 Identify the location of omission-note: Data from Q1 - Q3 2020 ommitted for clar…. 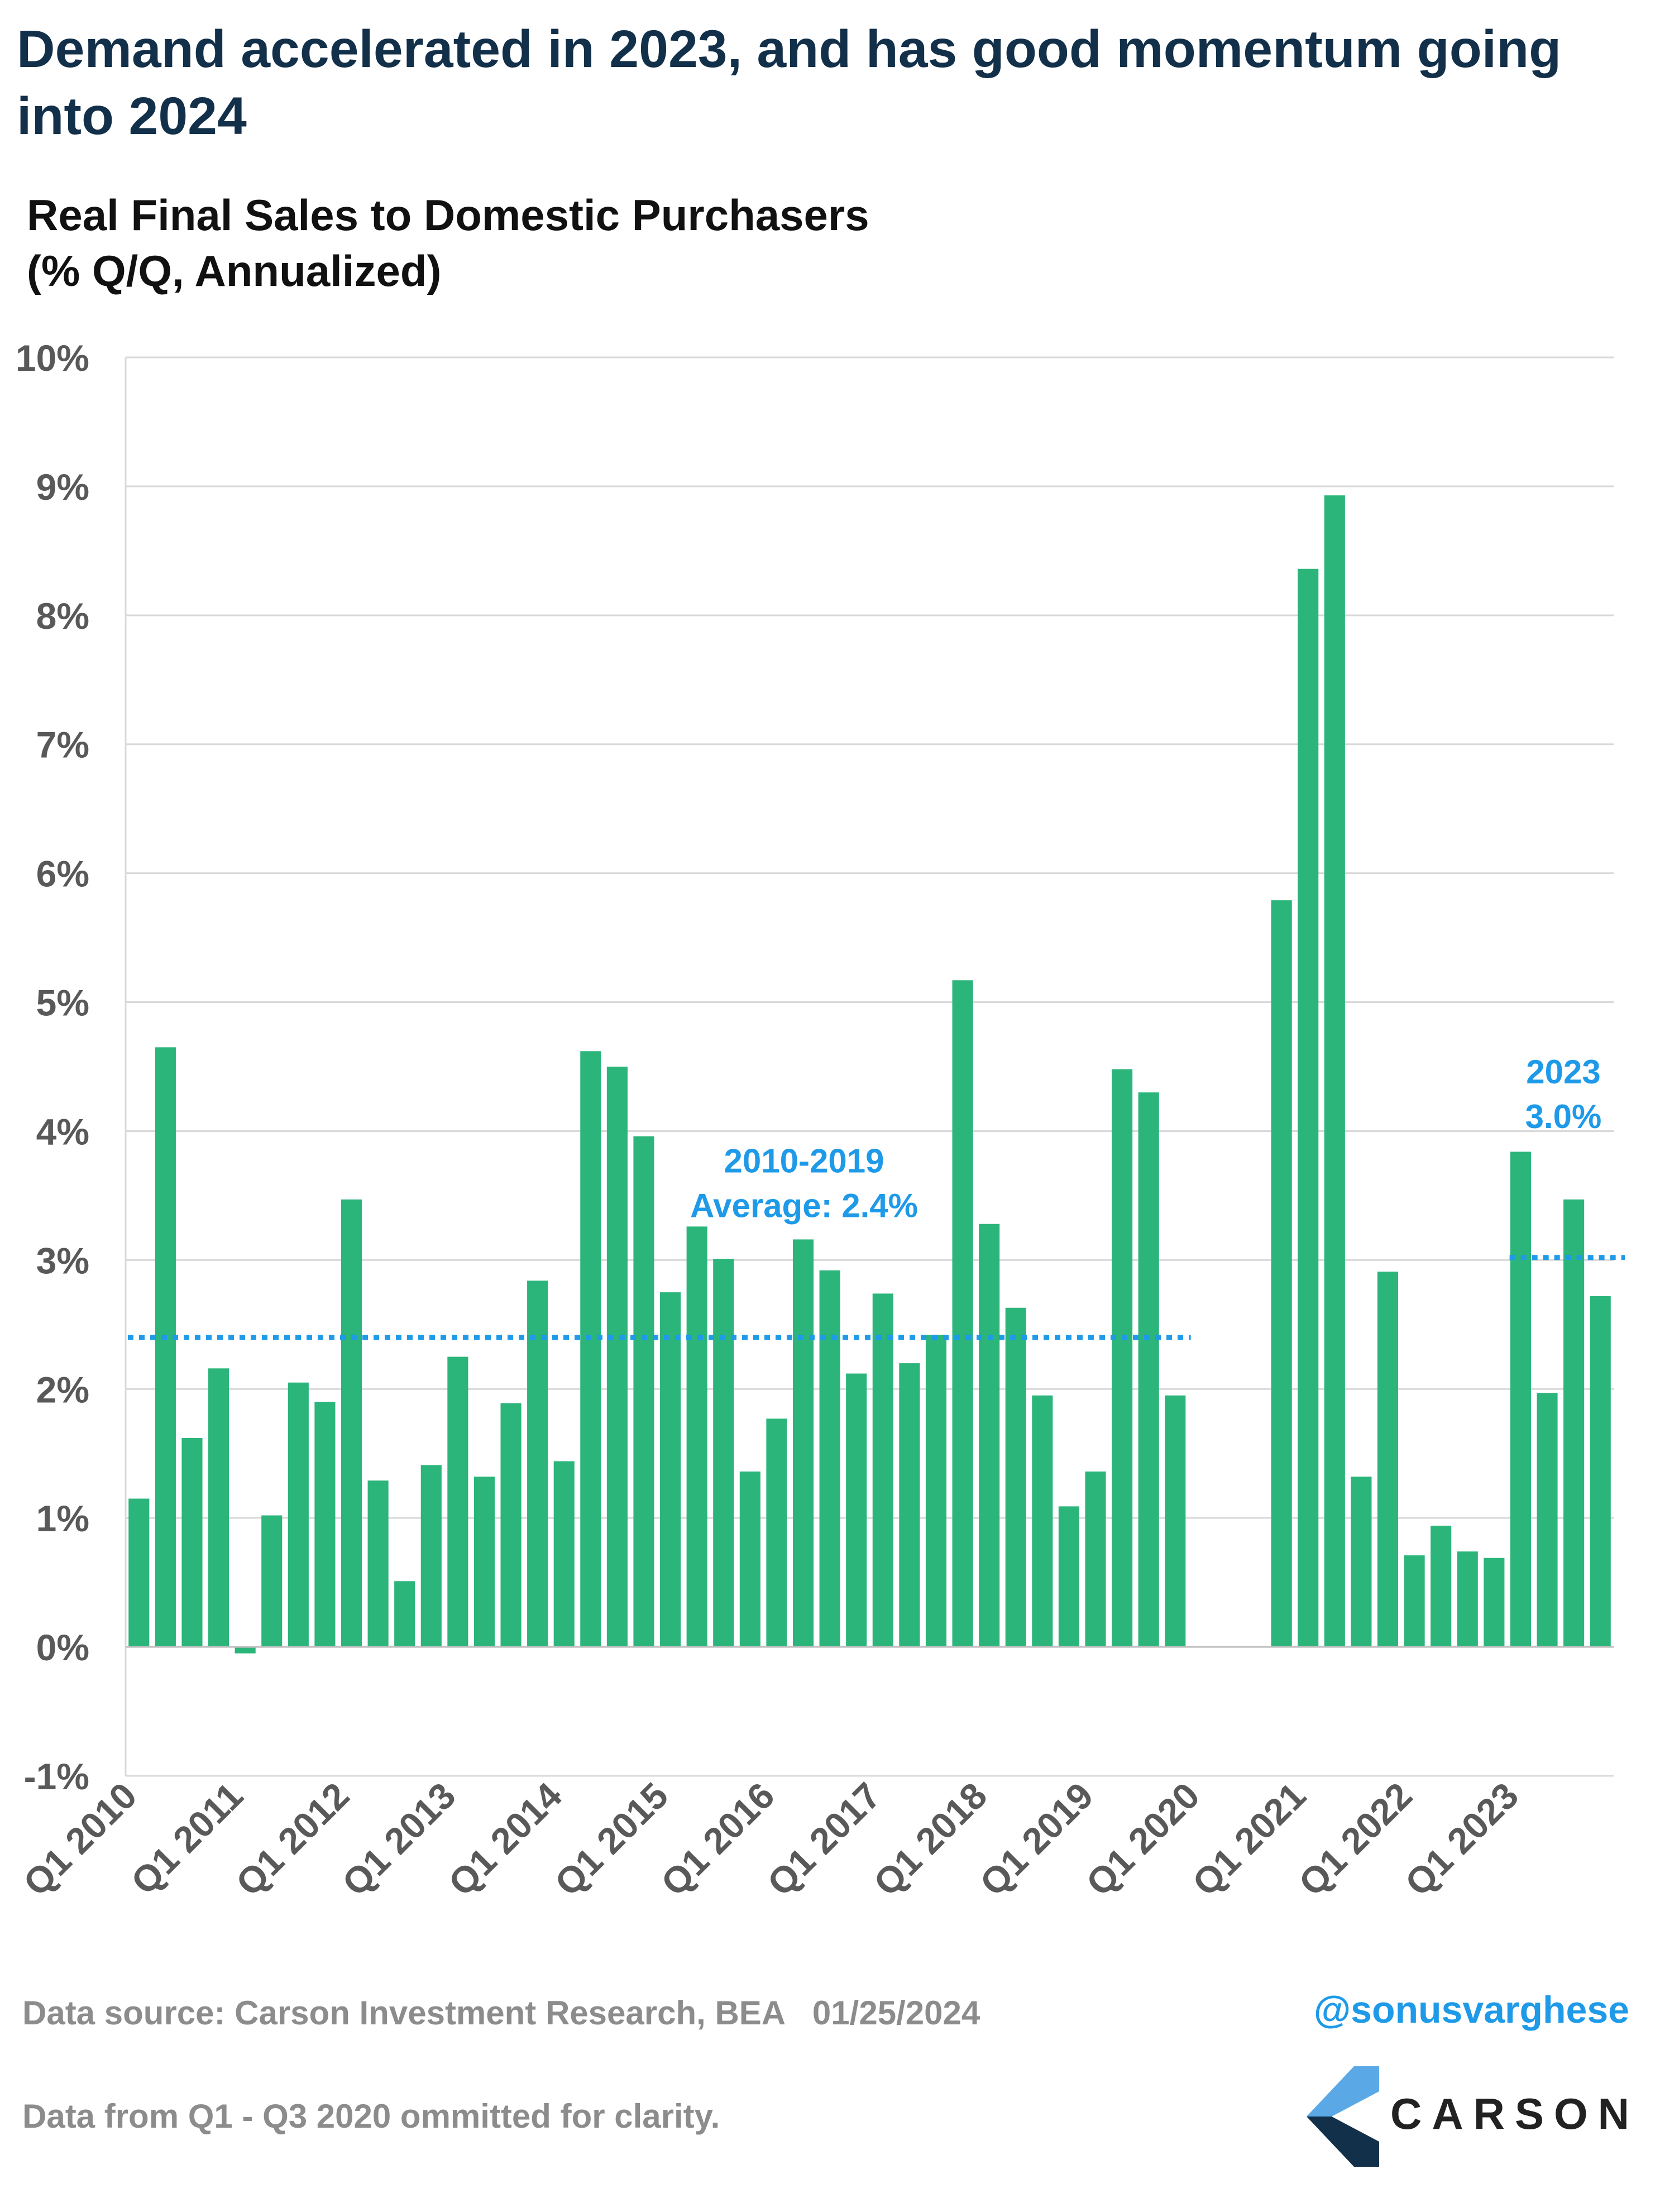
(371, 2116).